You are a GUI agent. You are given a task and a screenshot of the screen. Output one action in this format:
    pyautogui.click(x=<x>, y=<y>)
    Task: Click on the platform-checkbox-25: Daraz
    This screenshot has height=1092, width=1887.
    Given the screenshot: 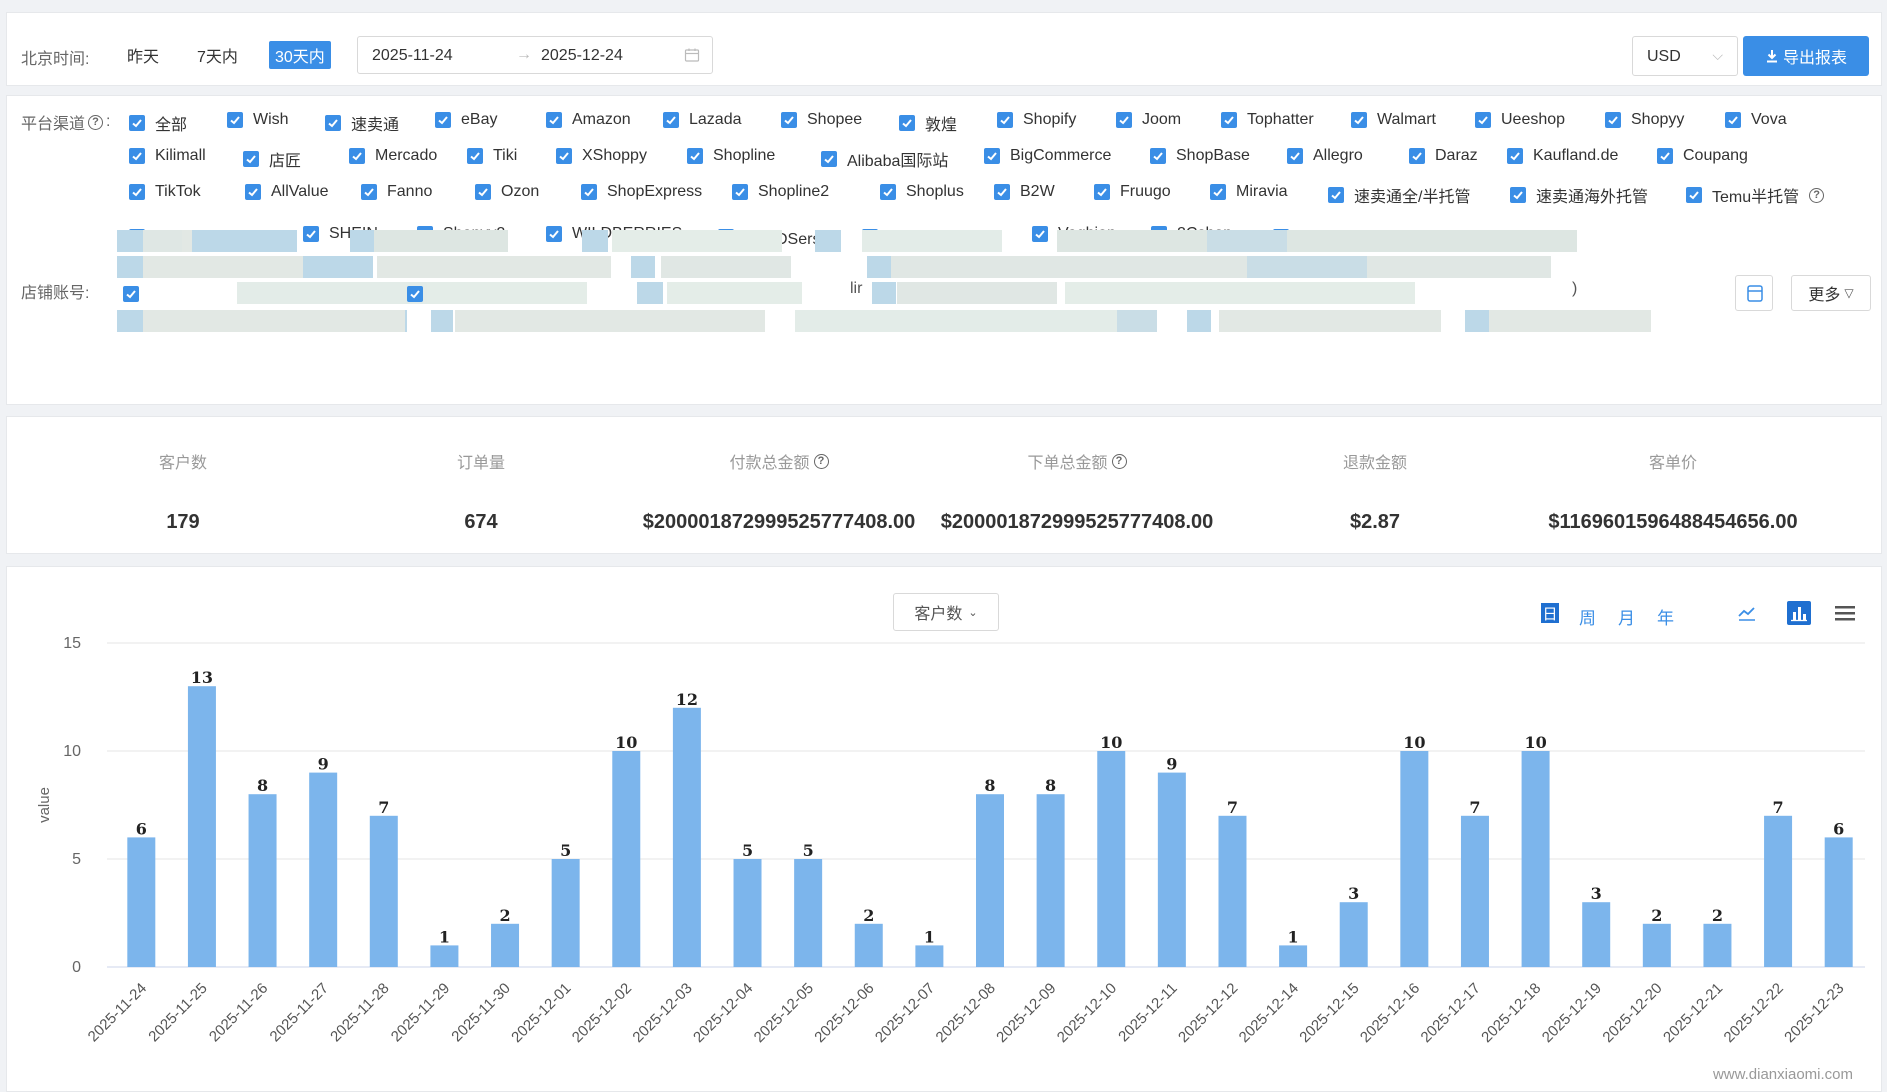 What is the action you would take?
    pyautogui.click(x=1443, y=156)
    